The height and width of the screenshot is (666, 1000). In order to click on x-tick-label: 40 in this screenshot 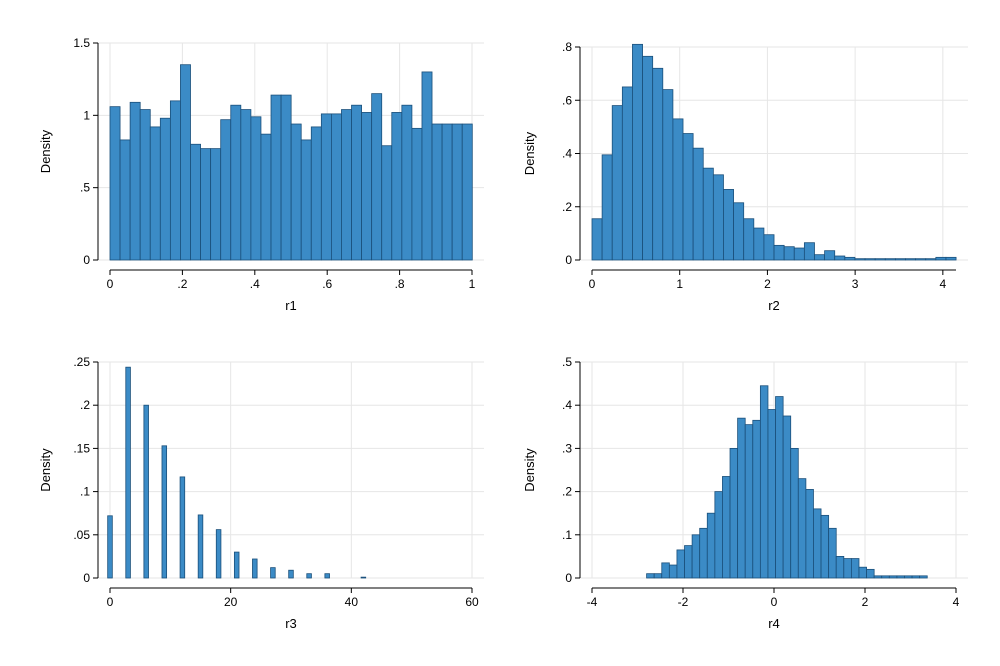, I will do `click(352, 602)`.